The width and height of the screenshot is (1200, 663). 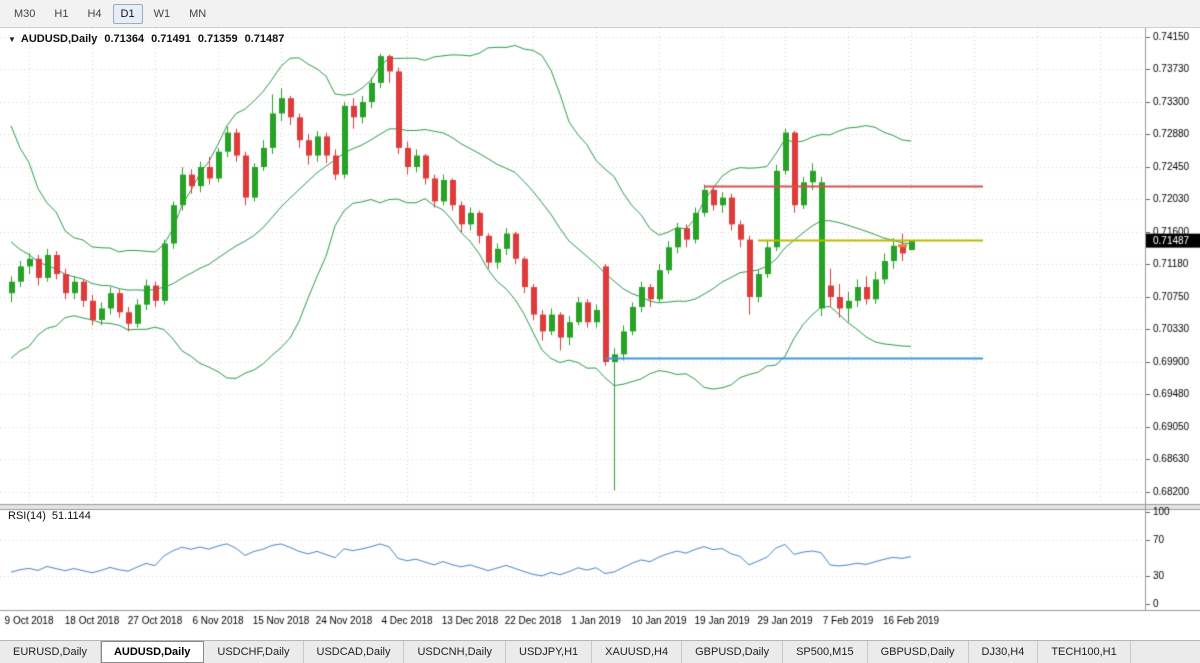 I want to click on chart-tab-6-xauusd-h4: XAUUSD,H4, so click(x=637, y=652).